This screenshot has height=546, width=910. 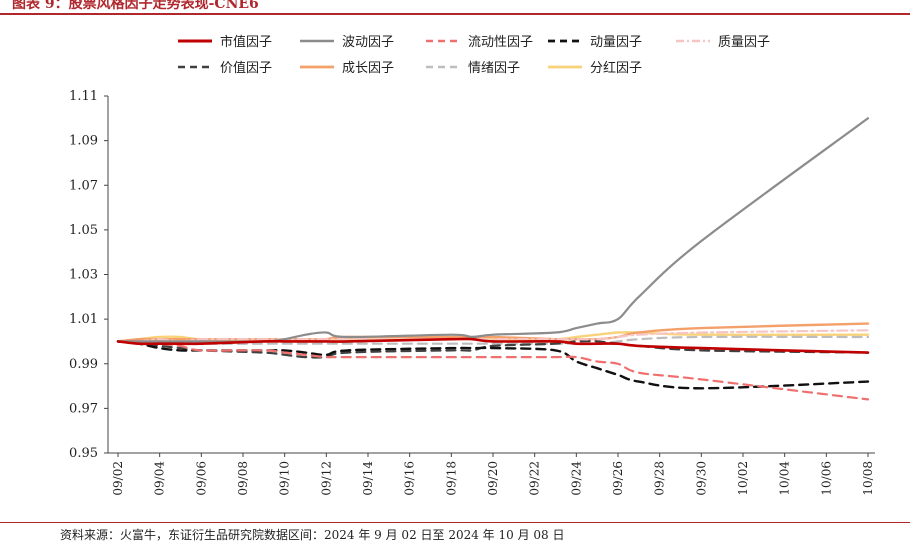 I want to click on legend-label: 分红因子, so click(x=616, y=68).